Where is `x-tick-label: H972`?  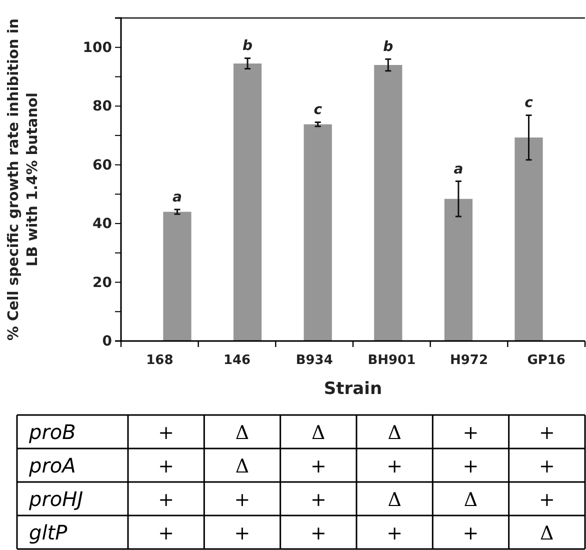 x-tick-label: H972 is located at coordinates (469, 360).